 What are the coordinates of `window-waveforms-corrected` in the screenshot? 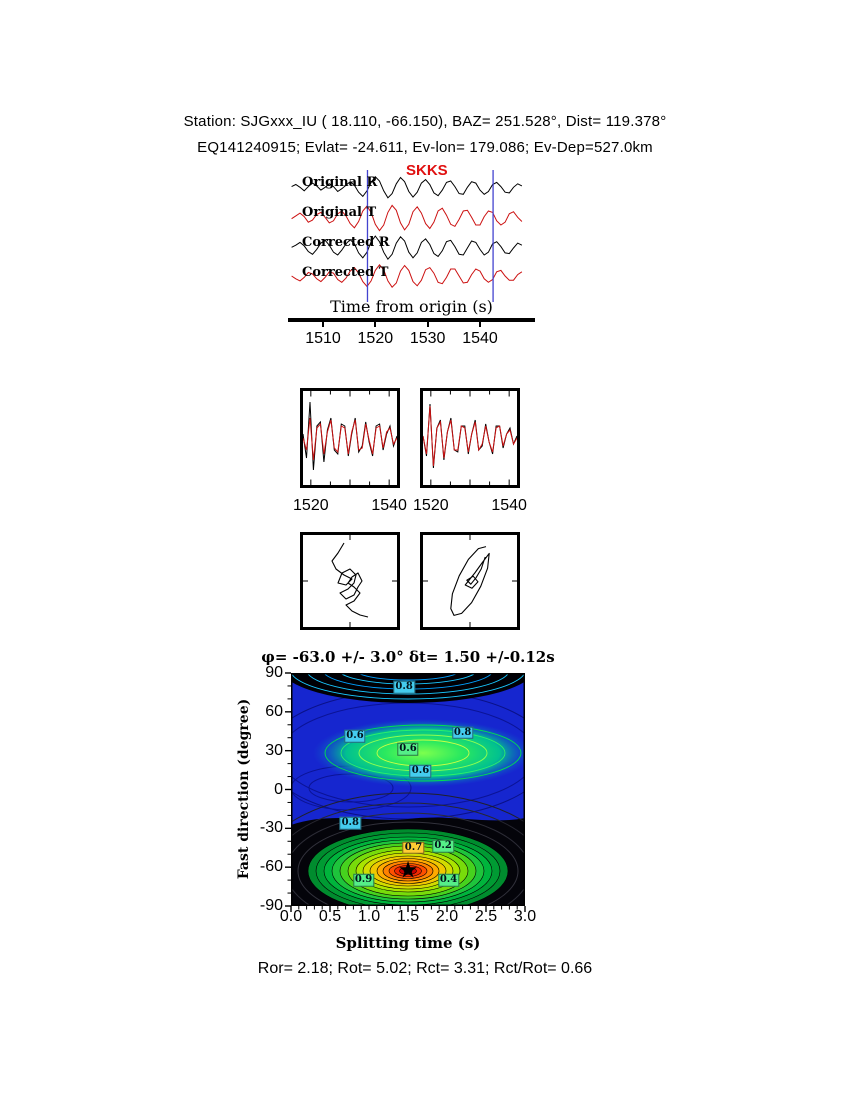 It's located at (470, 438).